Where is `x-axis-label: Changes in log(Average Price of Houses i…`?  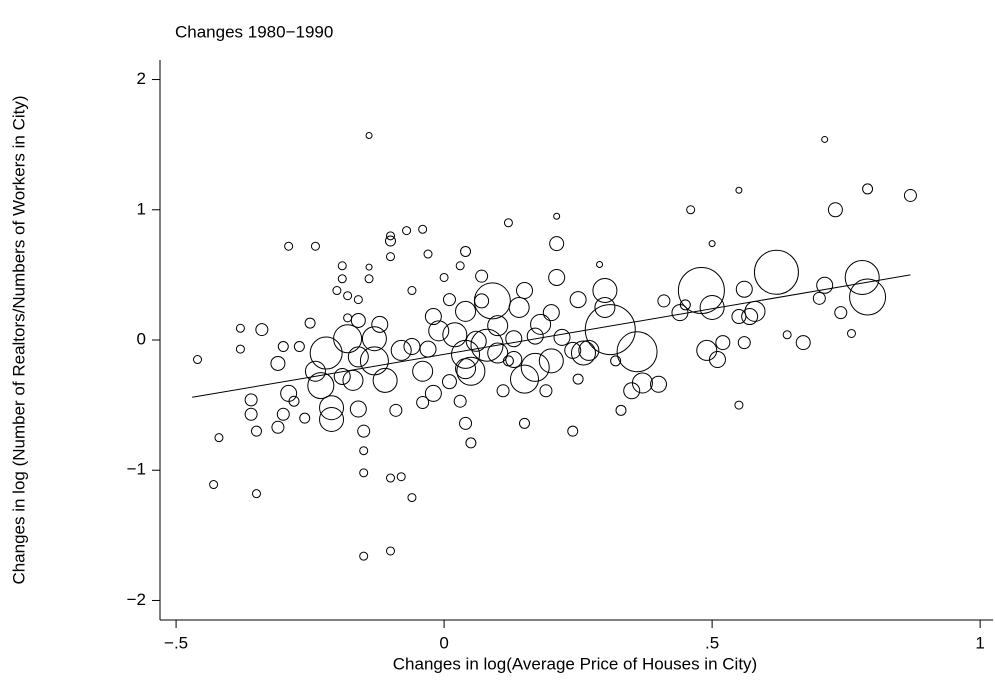
x-axis-label: Changes in log(Average Price of Houses i… is located at coordinates (575, 663).